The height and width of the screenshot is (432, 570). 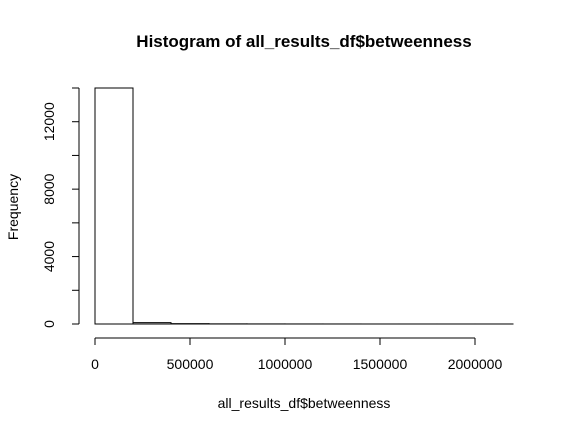 What do you see at coordinates (380, 364) in the screenshot?
I see `x-tick-label: 1500000` at bounding box center [380, 364].